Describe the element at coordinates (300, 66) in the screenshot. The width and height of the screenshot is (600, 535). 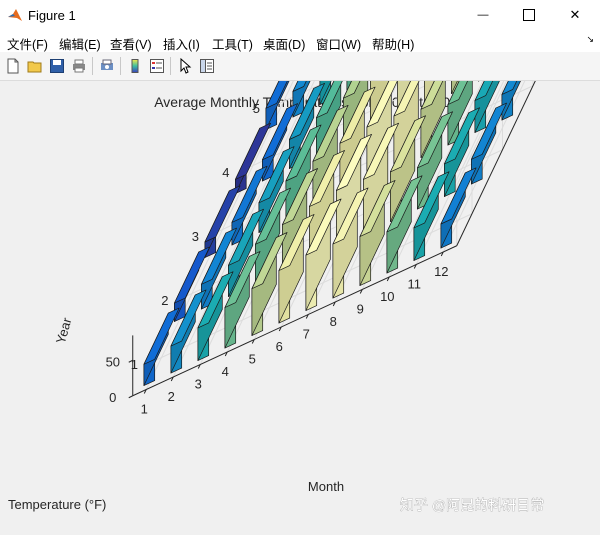
I see `toolbar` at that location.